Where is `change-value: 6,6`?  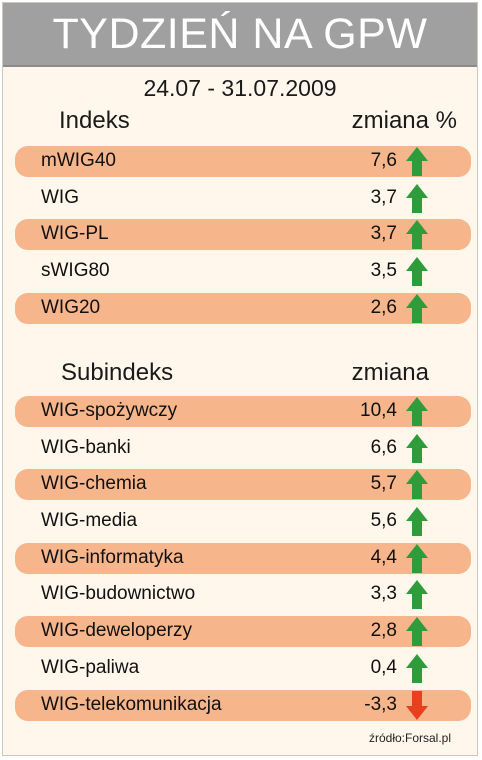 change-value: 6,6 is located at coordinates (383, 447).